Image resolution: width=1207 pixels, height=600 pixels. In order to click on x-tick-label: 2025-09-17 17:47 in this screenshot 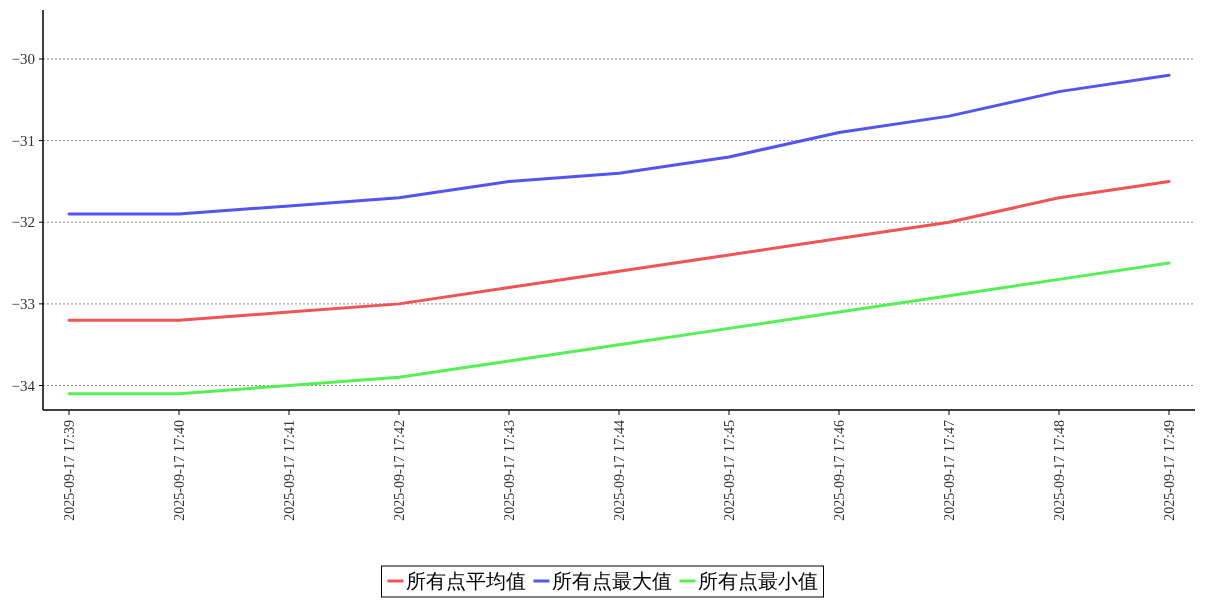, I will do `click(949, 470)`.